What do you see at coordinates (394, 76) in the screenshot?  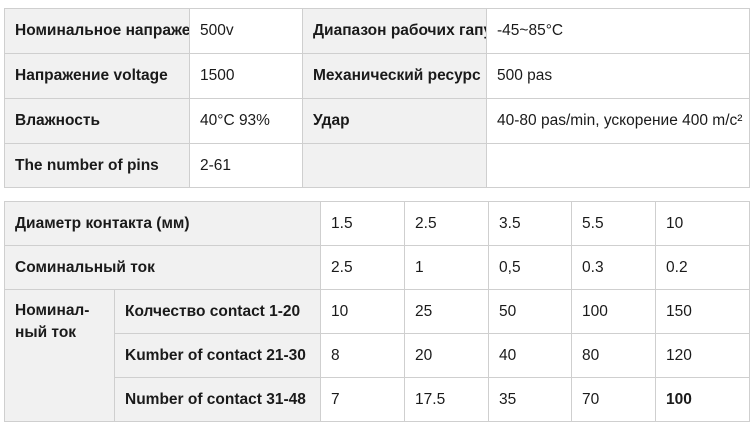 I see `spec-label: Механический ресурс` at bounding box center [394, 76].